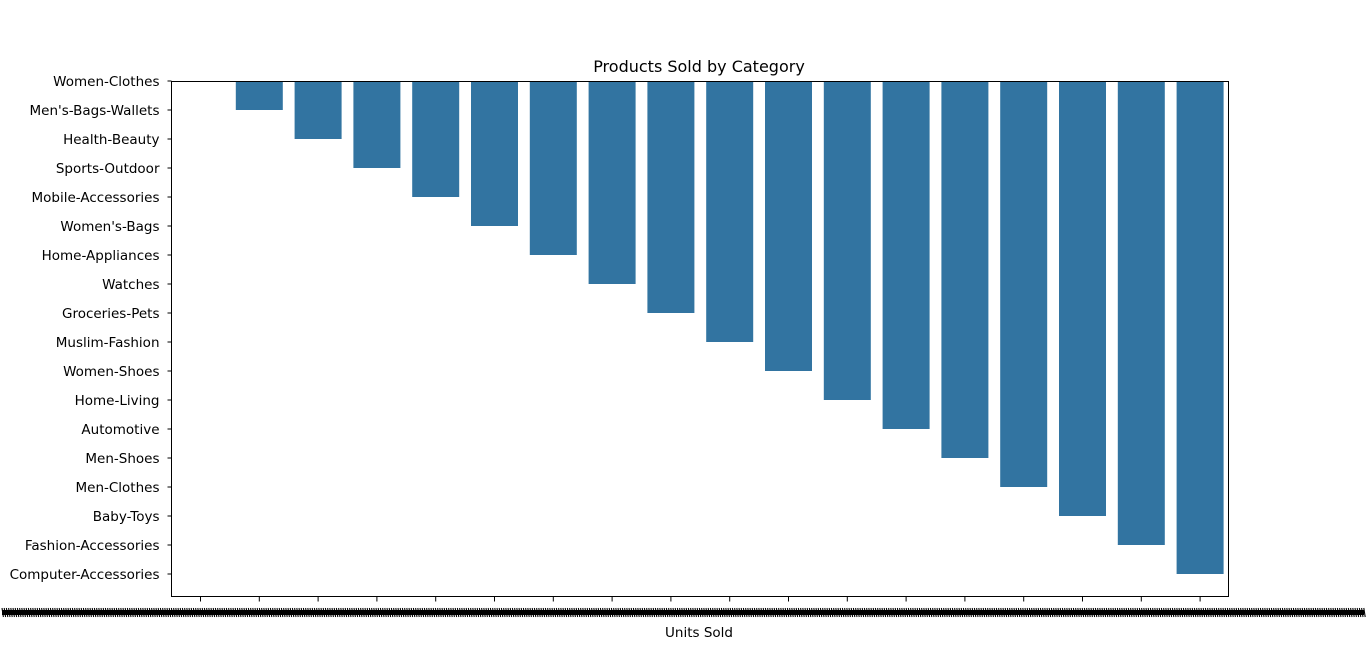  Describe the element at coordinates (699, 66) in the screenshot. I see `chart-title: Products Sold by Category` at that location.